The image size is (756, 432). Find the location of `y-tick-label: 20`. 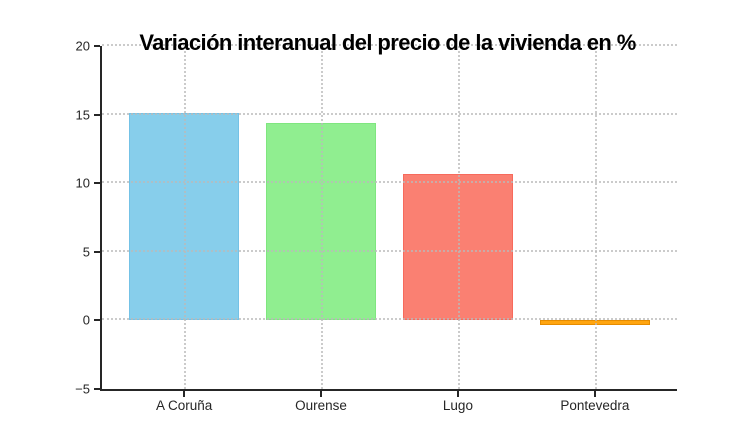

y-tick-label: 20 is located at coordinates (82, 46).